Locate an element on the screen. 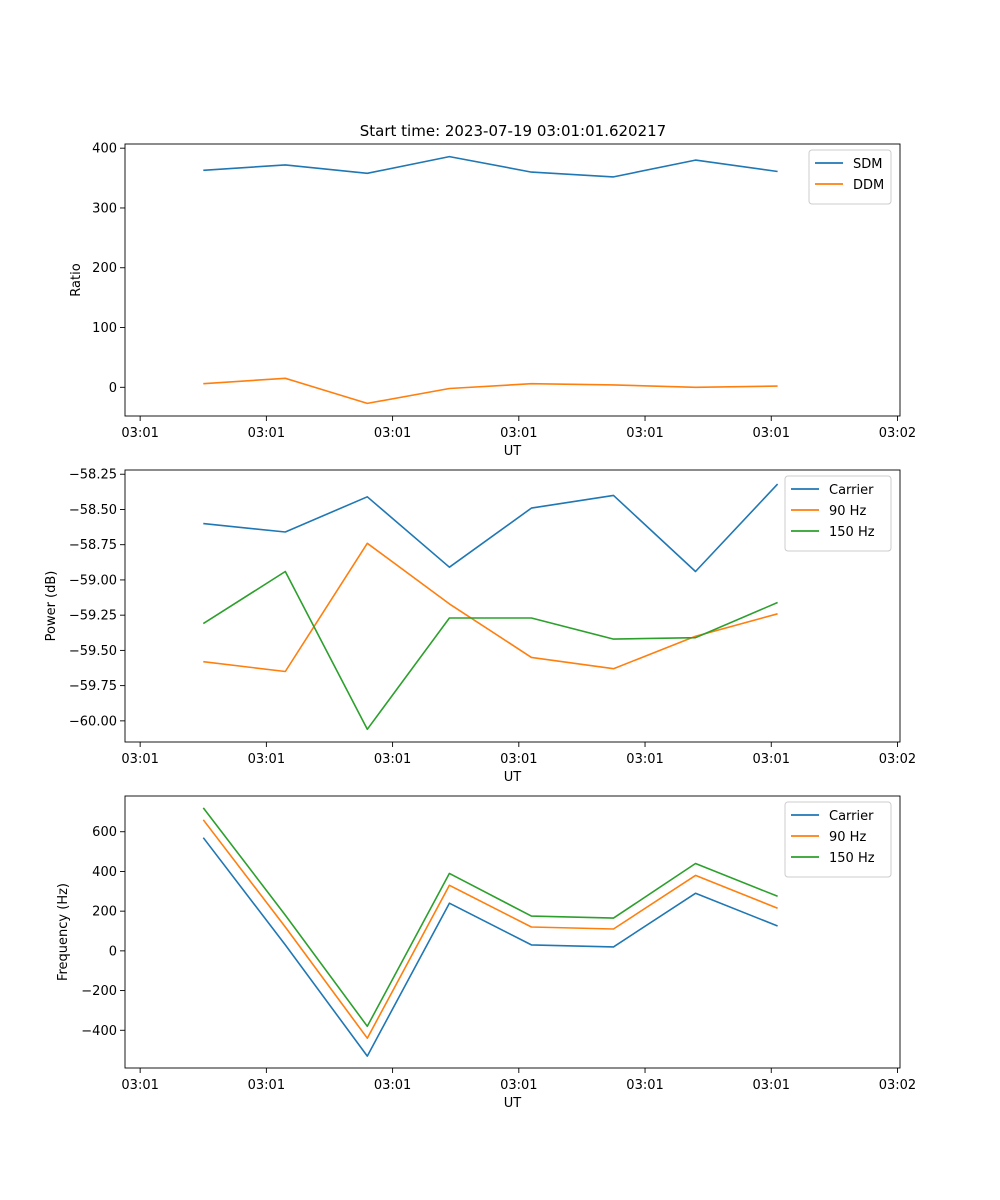 The image size is (1000, 1200). y-tick-label: 600 is located at coordinates (104, 832).